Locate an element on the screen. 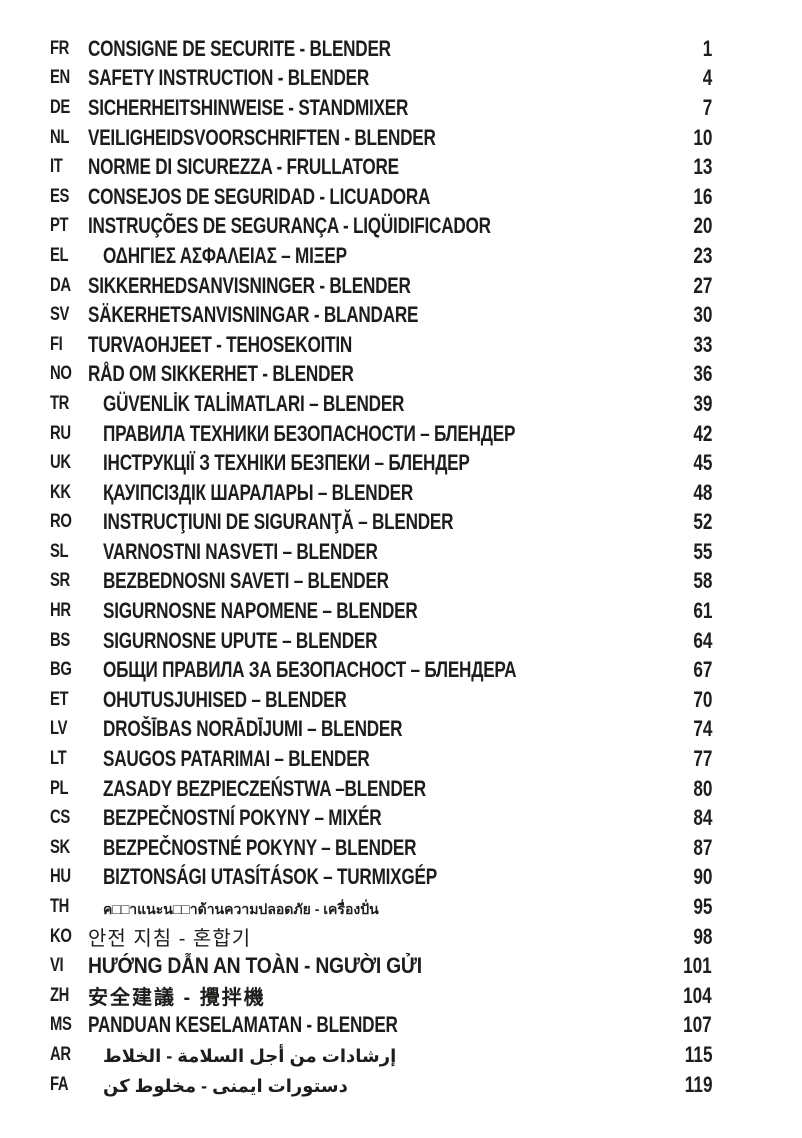  entry-title: INSTRUÇÕES DE SEGURANÇA - LIQÜIDIFICADOR is located at coordinates (365, 226).